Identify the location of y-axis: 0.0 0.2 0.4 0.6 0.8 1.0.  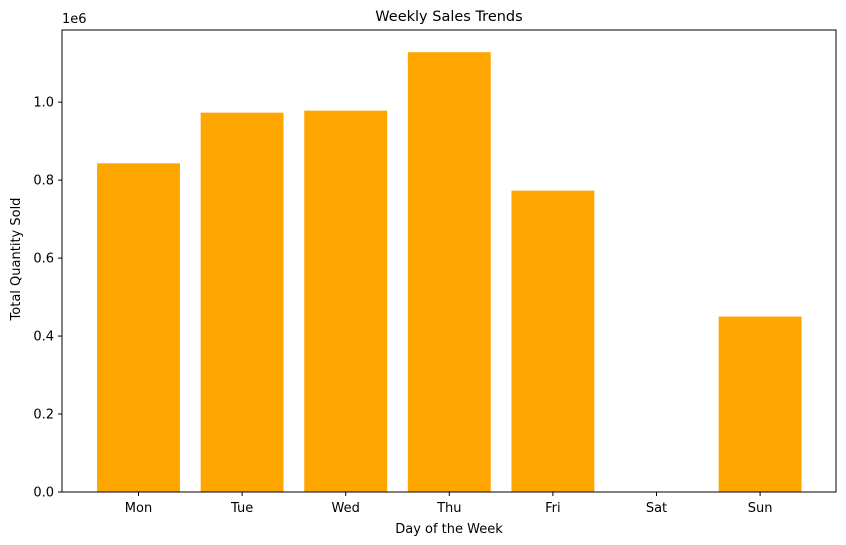
(47, 298).